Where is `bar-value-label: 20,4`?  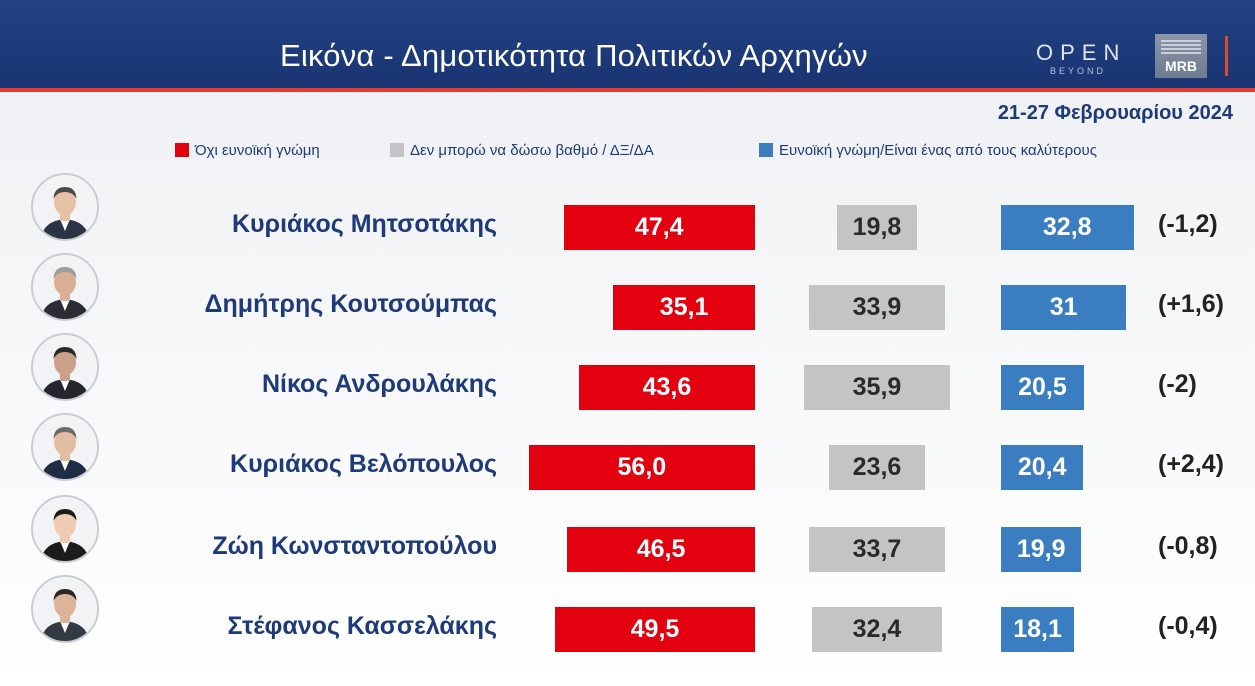 bar-value-label: 20,4 is located at coordinates (1042, 467).